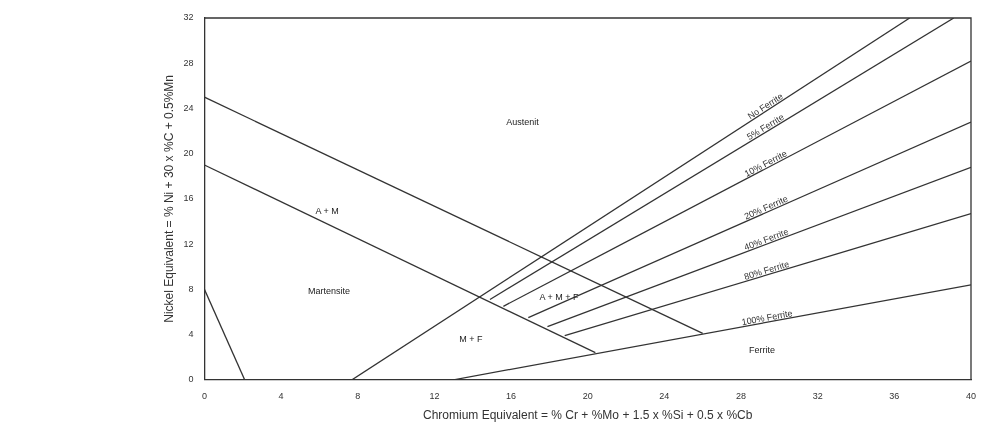 The image size is (1003, 435). I want to click on annotation: A + M, so click(327, 210).